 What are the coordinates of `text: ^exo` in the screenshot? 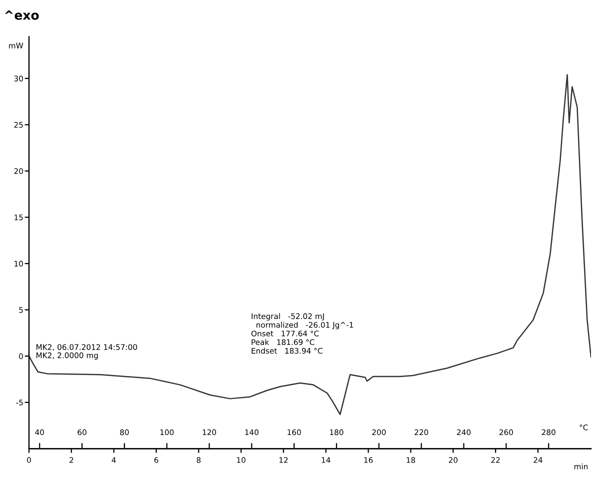 It's located at (21, 15).